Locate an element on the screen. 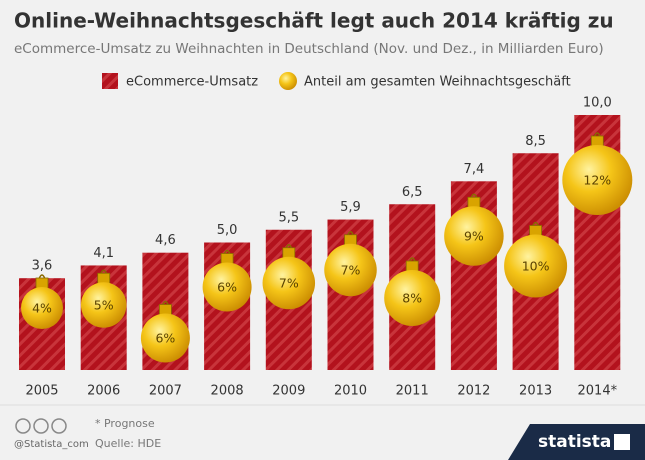 The width and height of the screenshot is (645, 460). x-tick-label: 2006 is located at coordinates (103, 391).